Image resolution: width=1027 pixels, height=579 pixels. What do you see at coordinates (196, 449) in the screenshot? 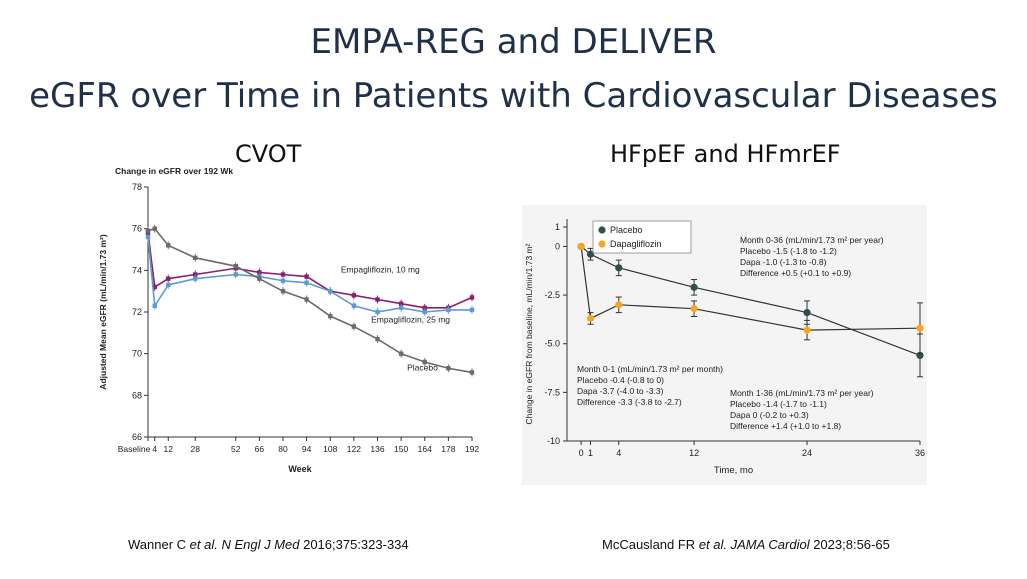
I see `x-tick-label: 28` at bounding box center [196, 449].